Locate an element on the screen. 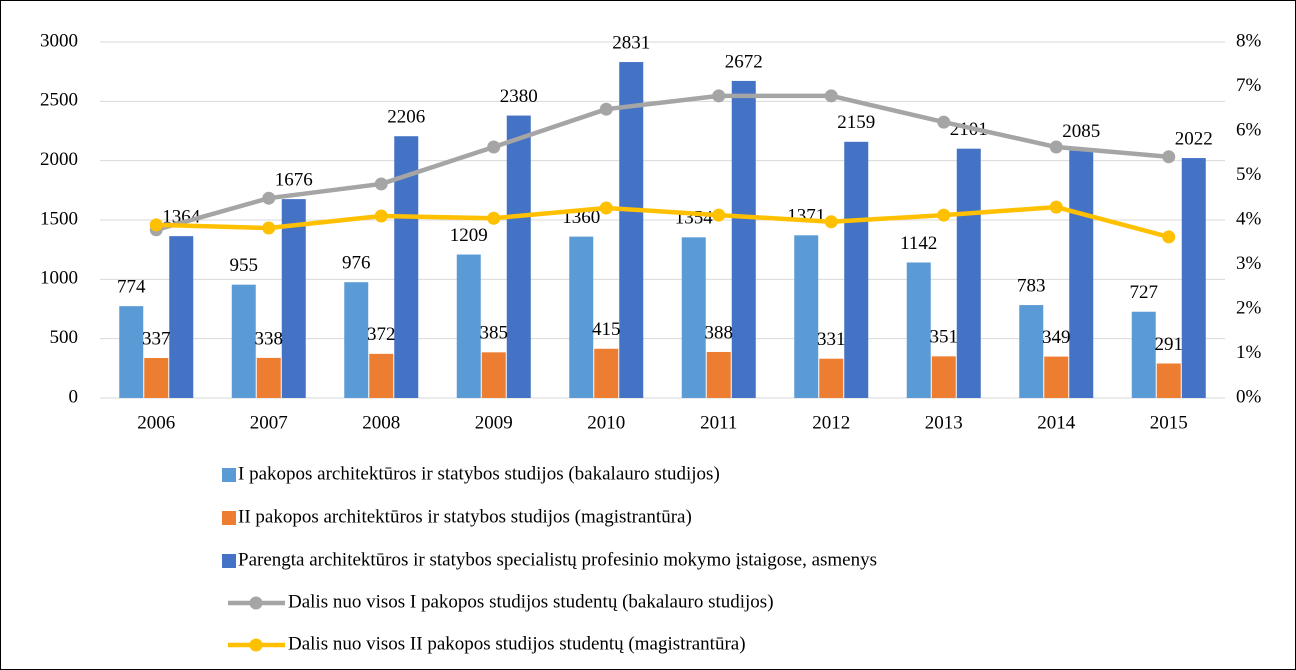 This screenshot has width=1296, height=670. y-tick-label: 0 is located at coordinates (74, 396).